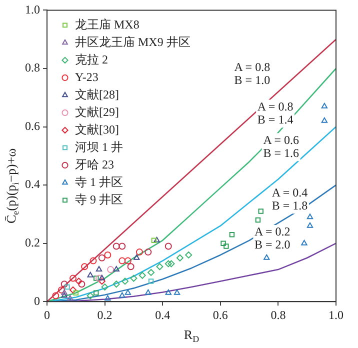 The height and width of the screenshot is (348, 358). Describe the element at coordinates (278, 315) in the screenshot. I see `x-tick-label: 0.8` at that location.